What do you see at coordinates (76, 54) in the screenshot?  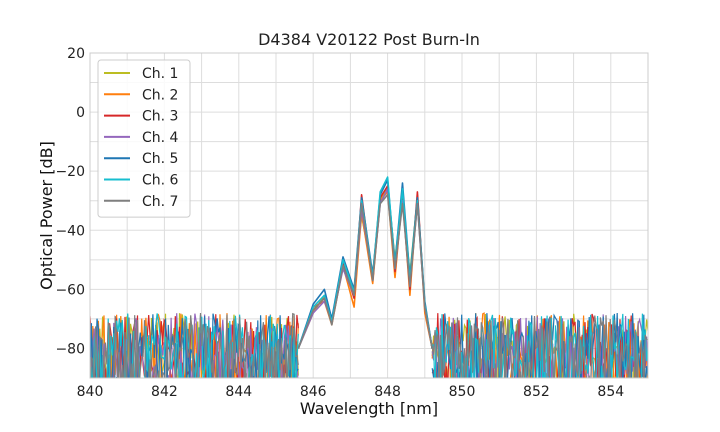 I see `y-tick-label: 20` at bounding box center [76, 54].